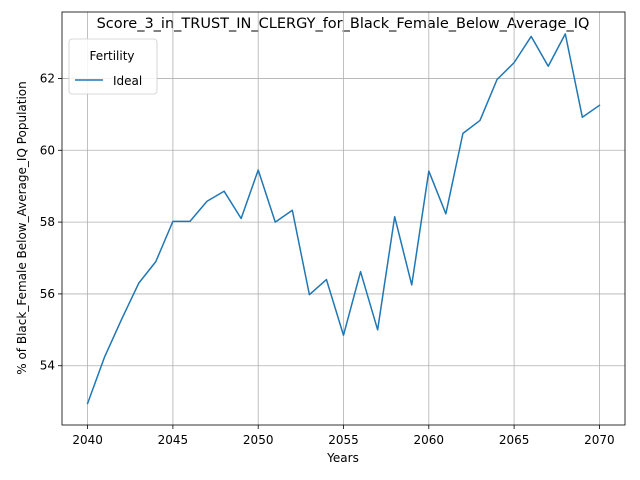  I want to click on y-tick-label: 54, so click(47, 366).